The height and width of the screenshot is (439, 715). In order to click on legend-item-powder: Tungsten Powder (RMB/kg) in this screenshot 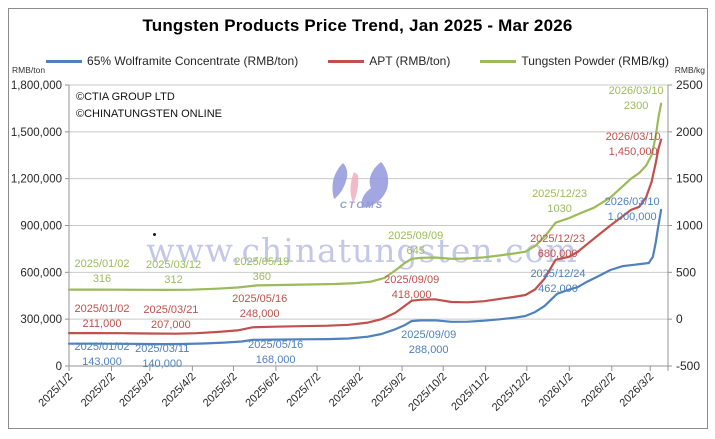, I will do `click(574, 61)`.